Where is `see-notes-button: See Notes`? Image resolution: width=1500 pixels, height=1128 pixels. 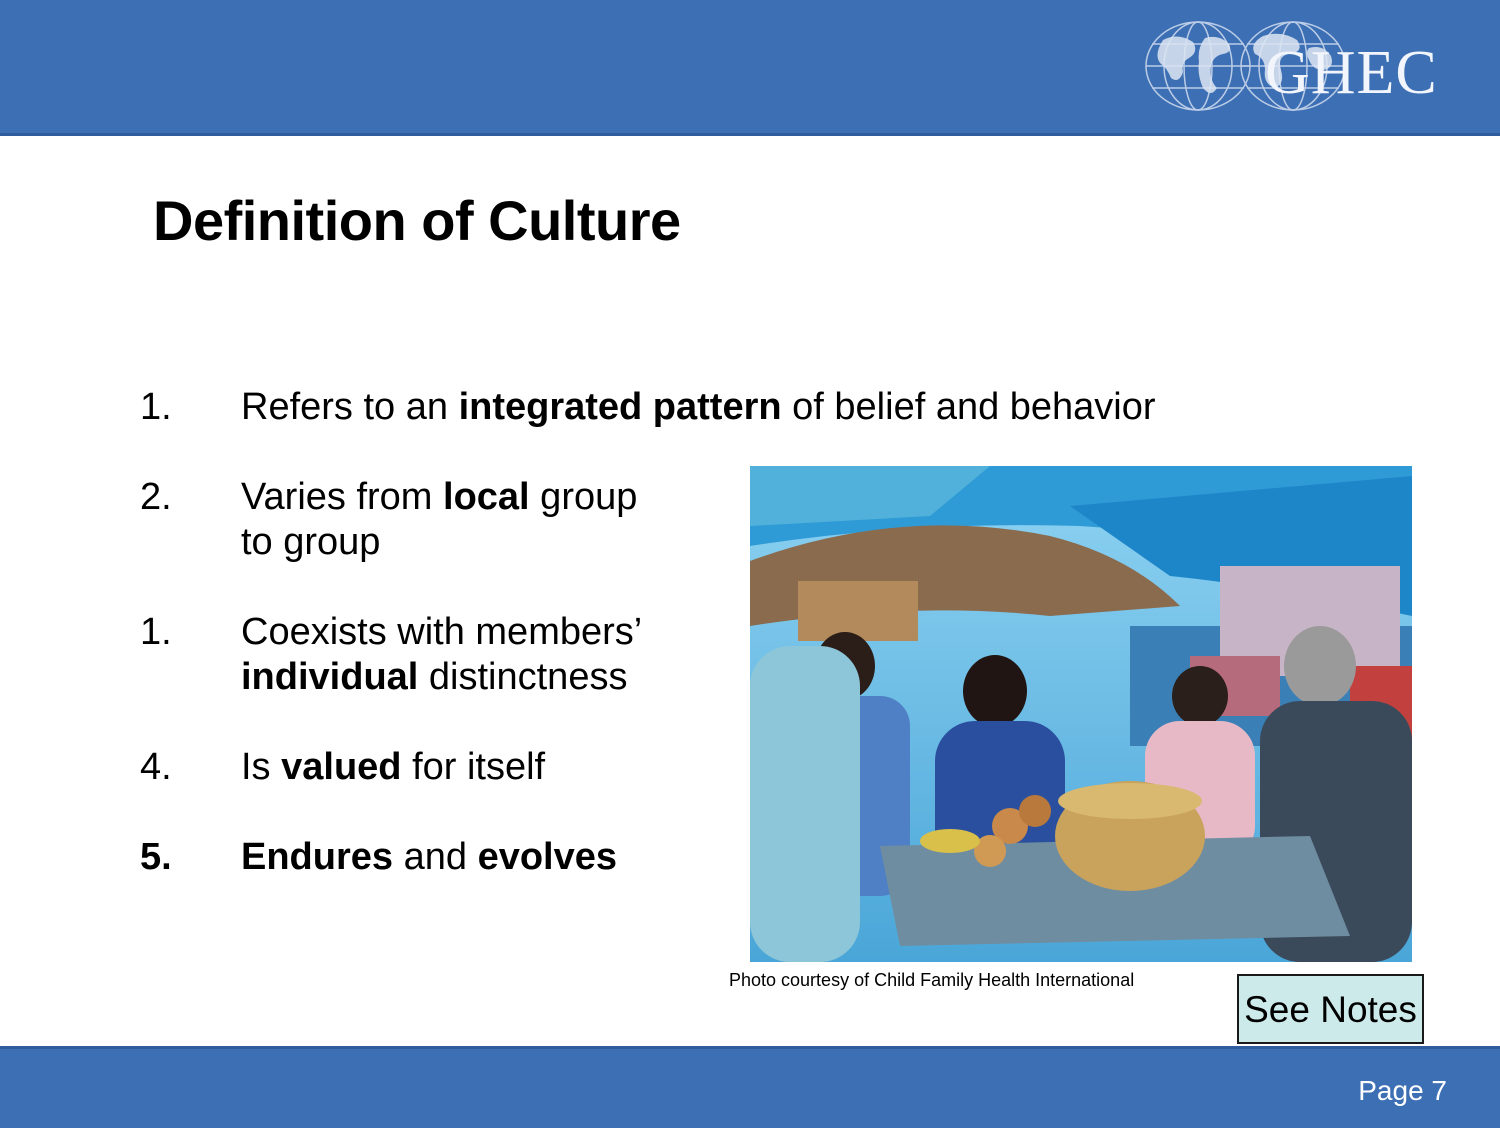 see-notes-button: See Notes is located at coordinates (1330, 1009).